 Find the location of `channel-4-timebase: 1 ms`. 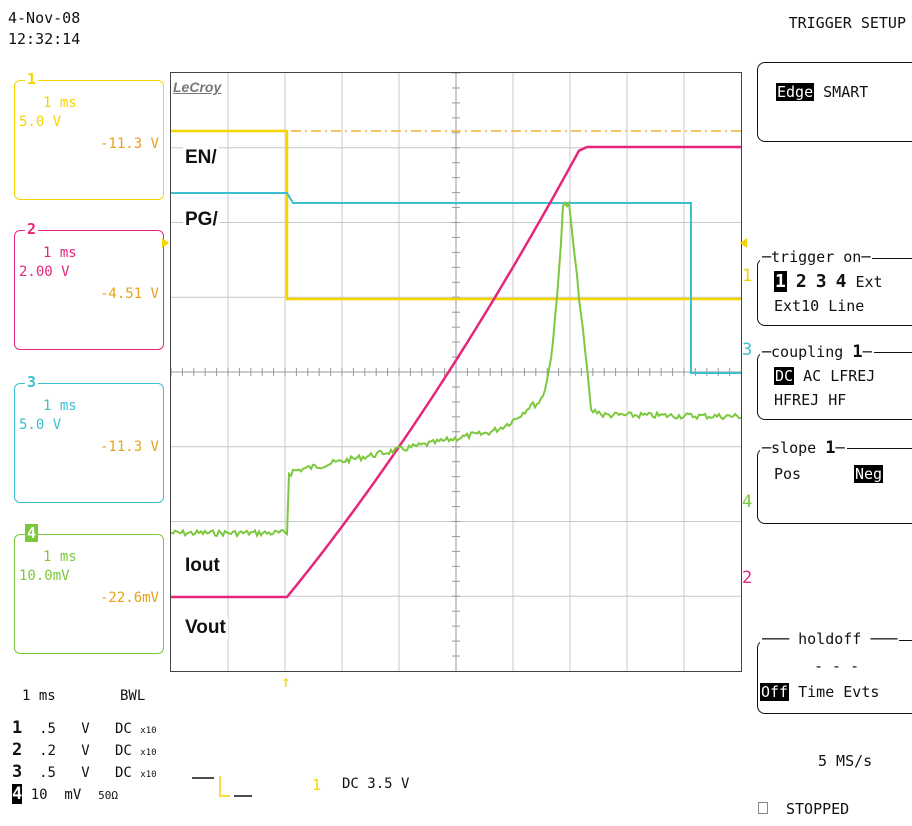

channel-4-timebase: 1 ms is located at coordinates (60, 557).